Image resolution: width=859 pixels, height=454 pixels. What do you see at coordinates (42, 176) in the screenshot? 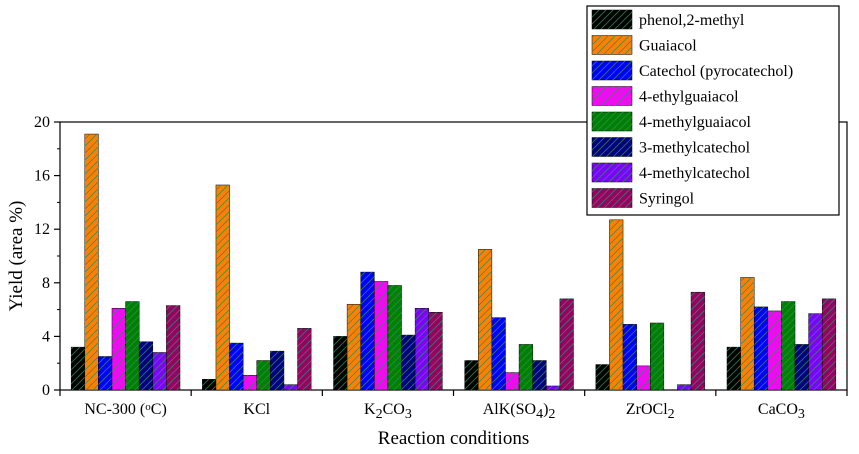
I see `y-tick-label: 16` at bounding box center [42, 176].